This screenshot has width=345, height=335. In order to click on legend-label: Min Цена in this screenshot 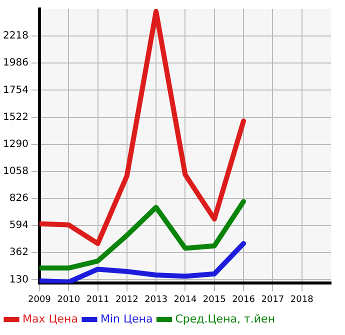, I will do `click(126, 319)`.